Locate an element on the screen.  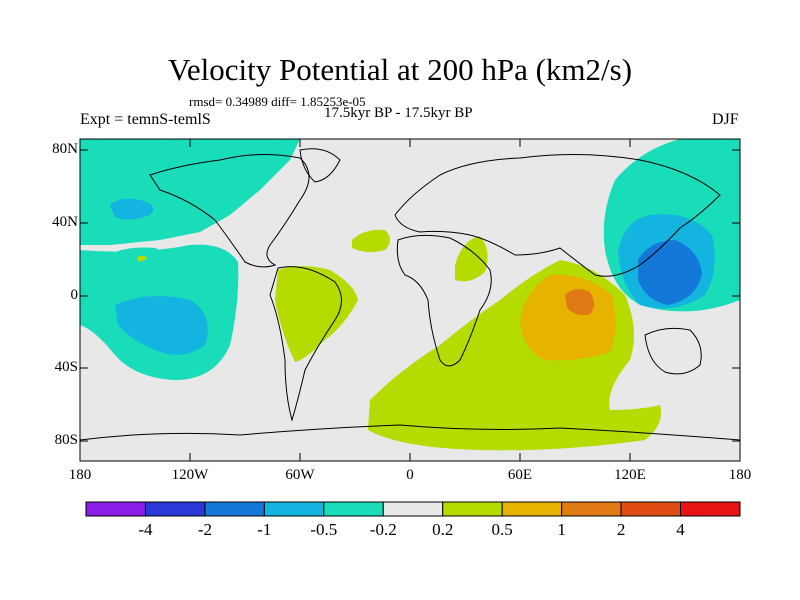
coastline-africa is located at coordinates (444, 300).